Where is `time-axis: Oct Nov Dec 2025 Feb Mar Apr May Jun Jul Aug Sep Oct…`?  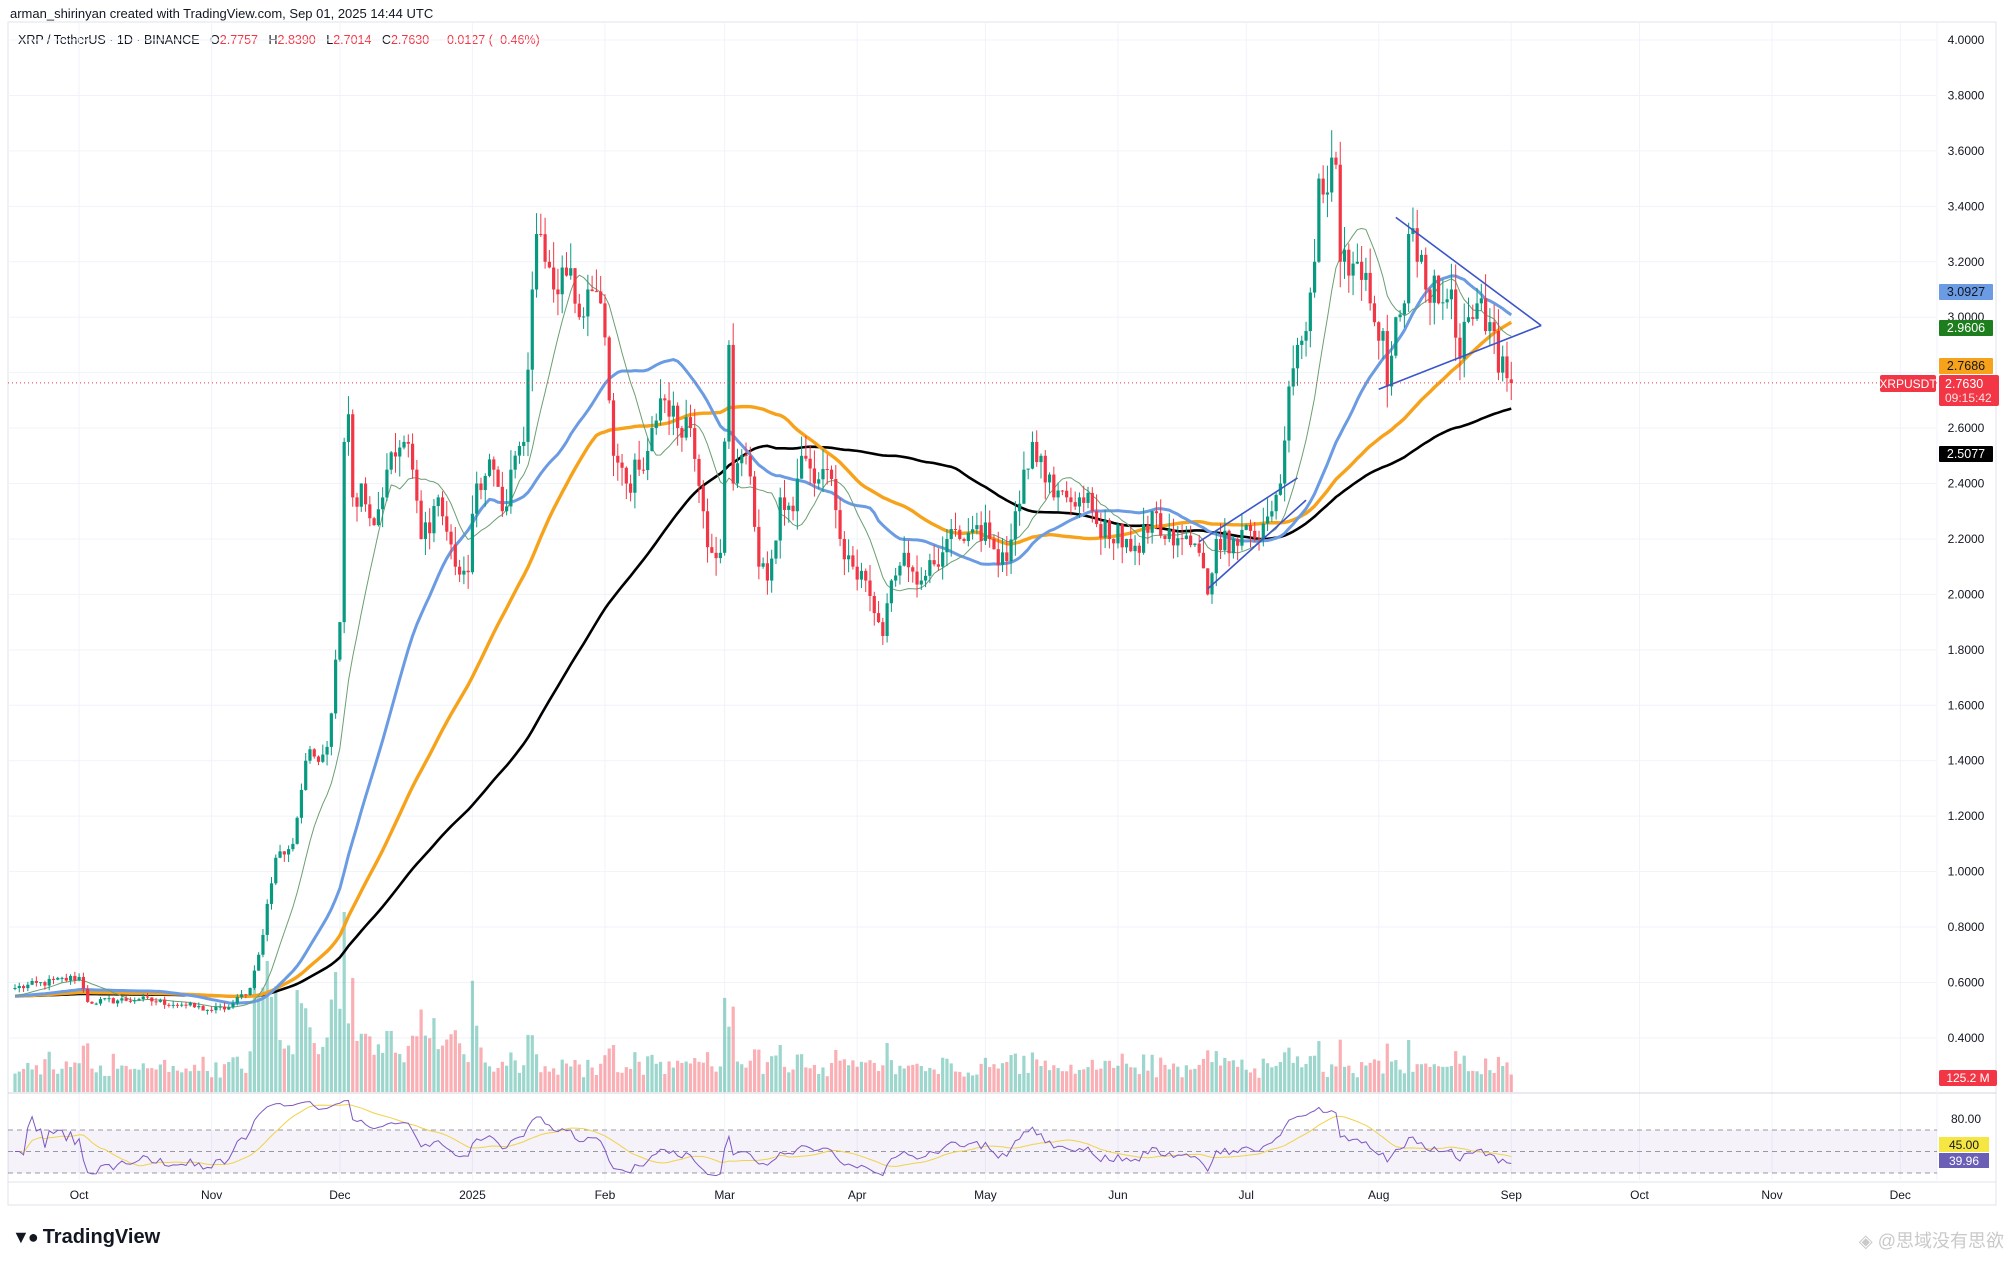 time-axis: Oct Nov Dec 2025 Feb Mar Apr May Jun Jul Aug Sep Oct… is located at coordinates (990, 1195).